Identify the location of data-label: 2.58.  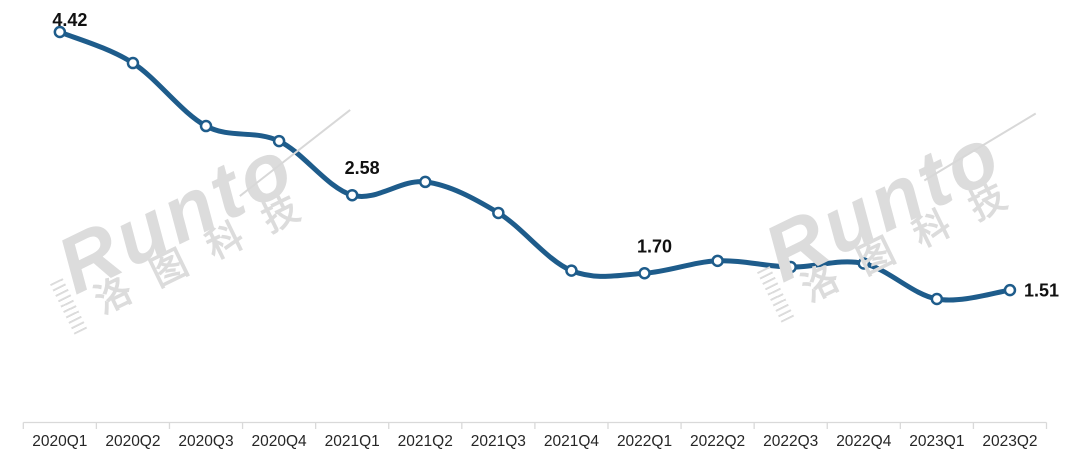
(362, 168).